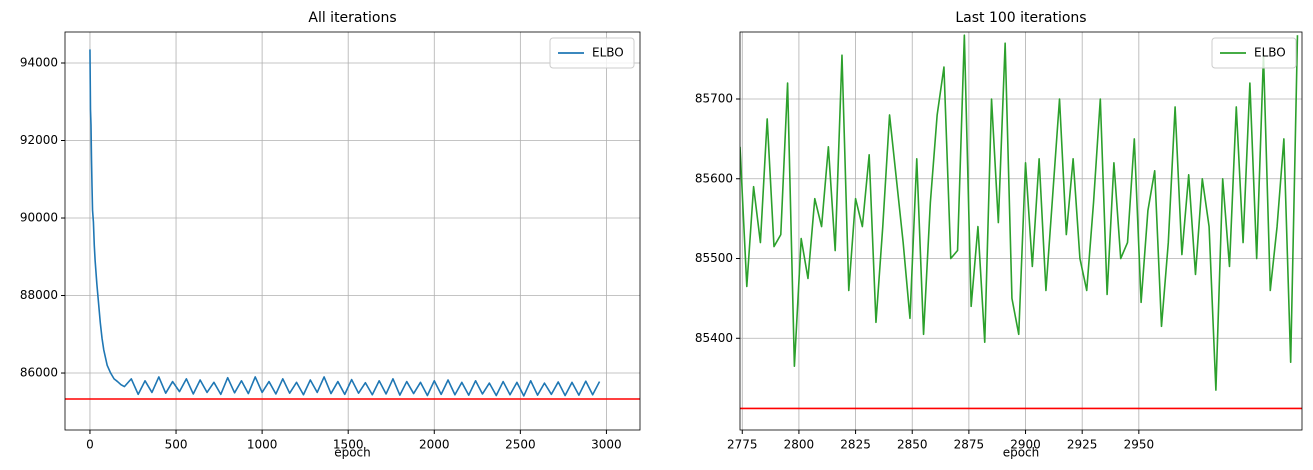 The width and height of the screenshot is (1313, 470). What do you see at coordinates (606, 445) in the screenshot?
I see `x-tick-label: 3000` at bounding box center [606, 445].